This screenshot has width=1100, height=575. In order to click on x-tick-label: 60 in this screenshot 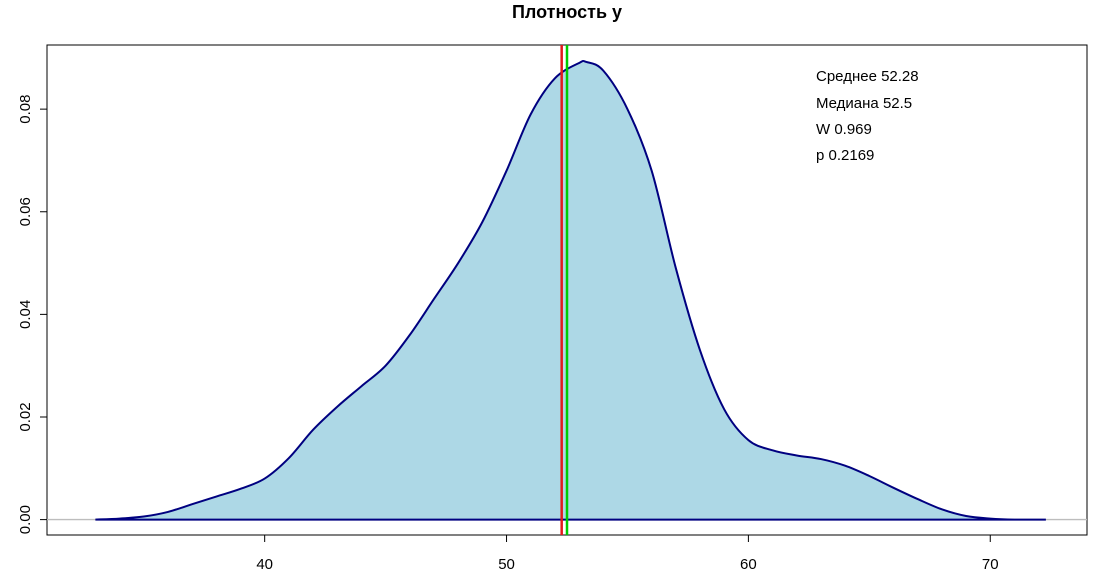, I will do `click(748, 564)`.